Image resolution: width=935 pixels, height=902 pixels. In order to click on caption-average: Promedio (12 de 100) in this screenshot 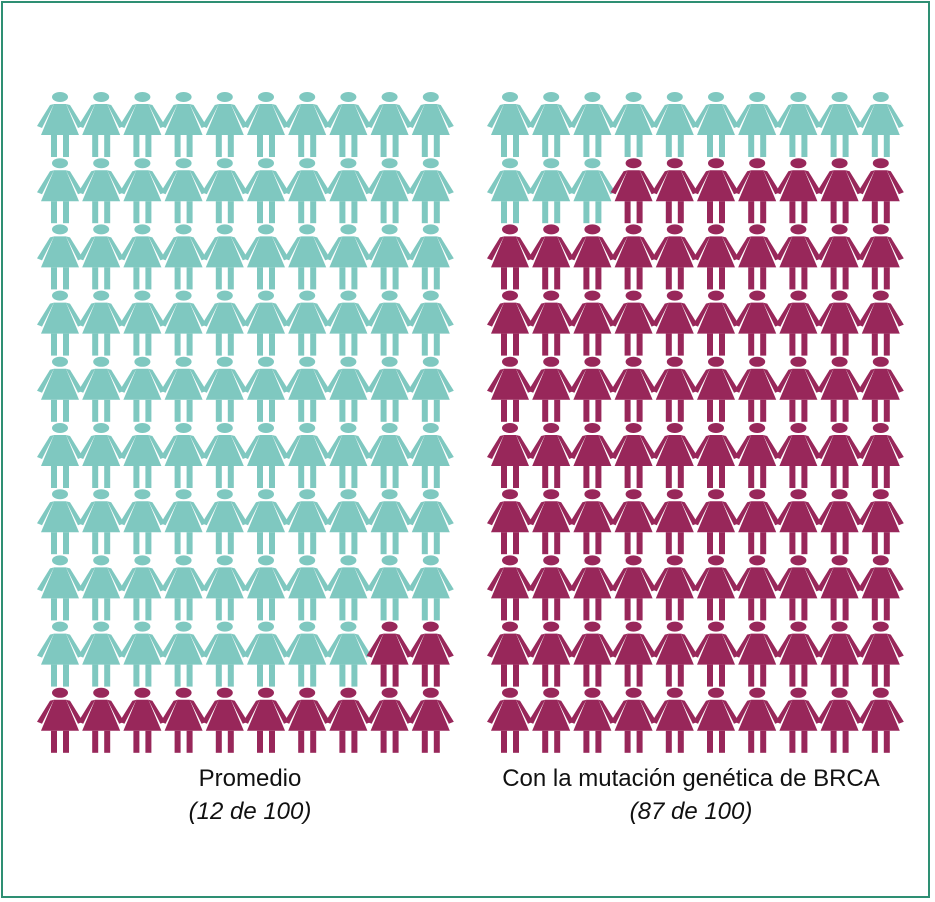, I will do `click(250, 795)`.